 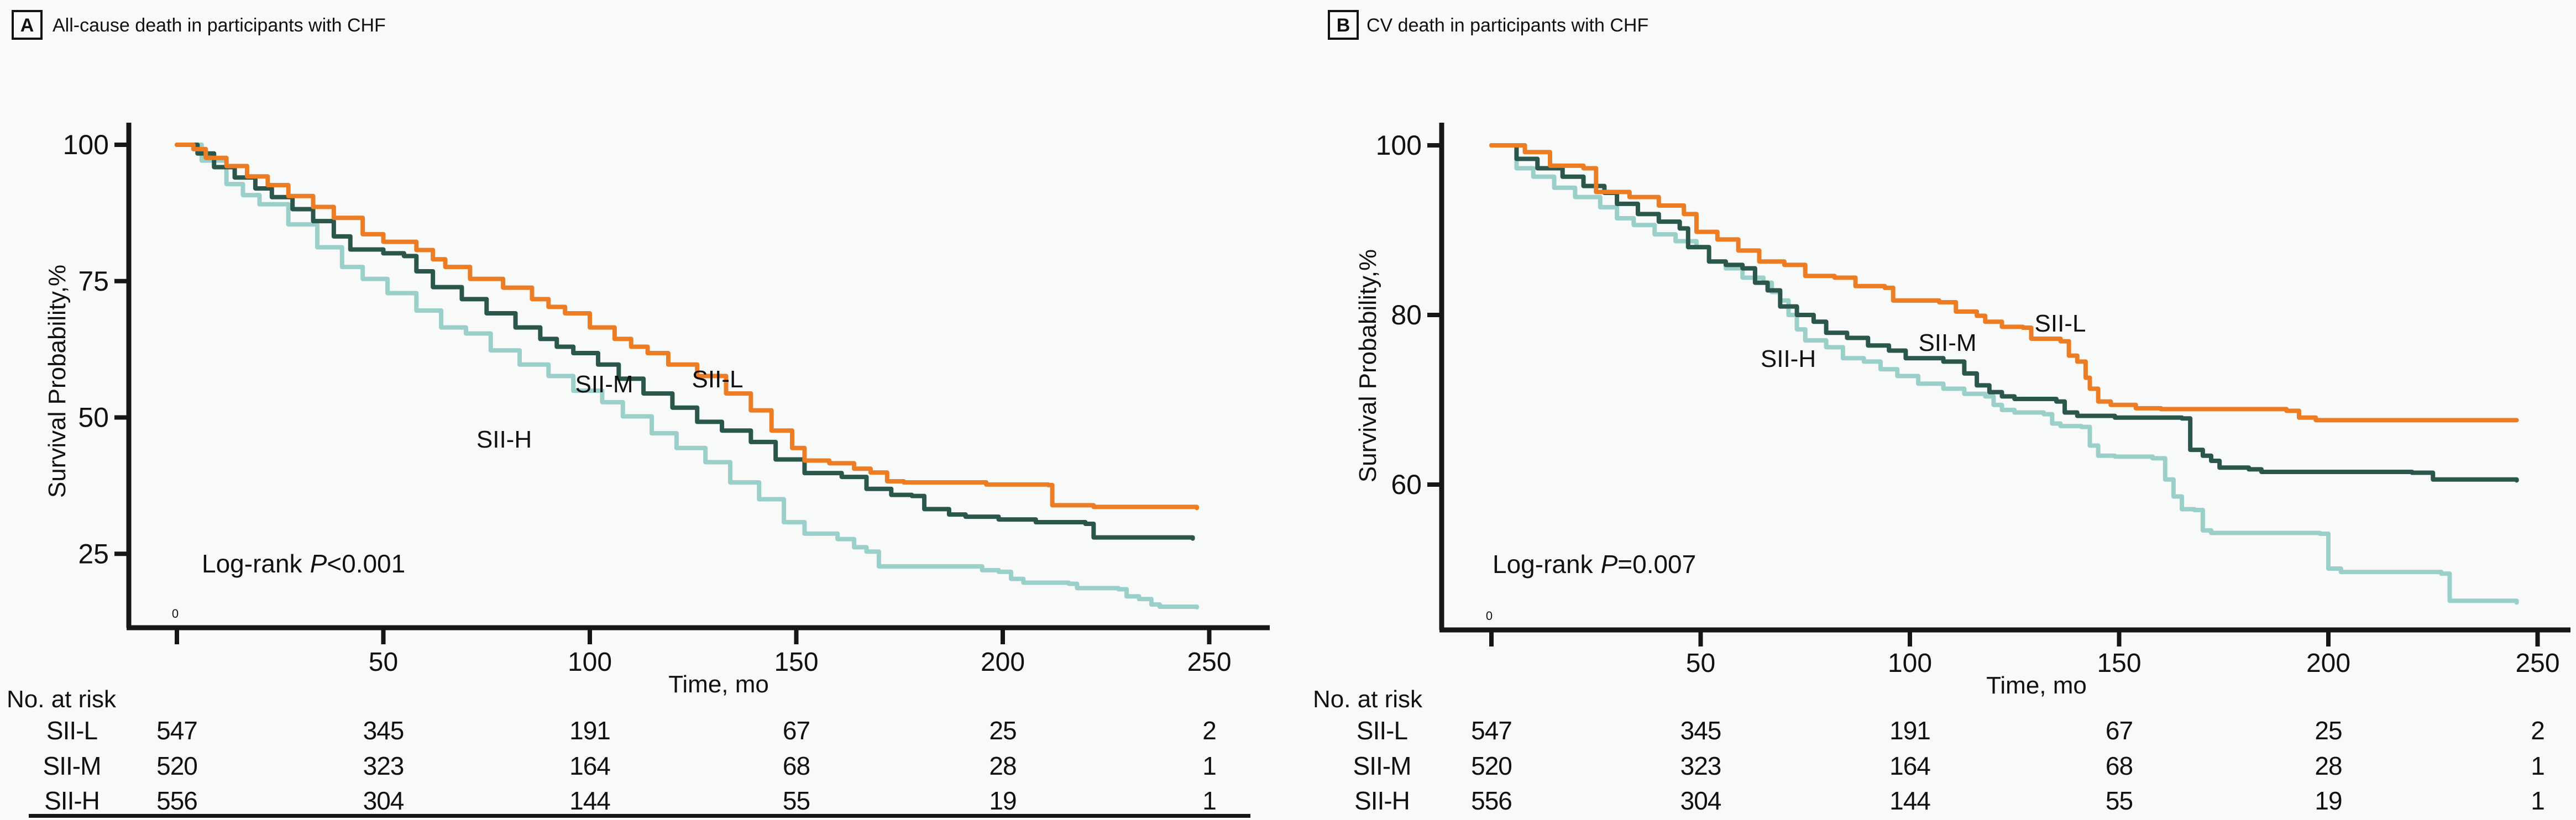 I want to click on logrank-annotation: Log-rank P=0.007, so click(x=1594, y=564).